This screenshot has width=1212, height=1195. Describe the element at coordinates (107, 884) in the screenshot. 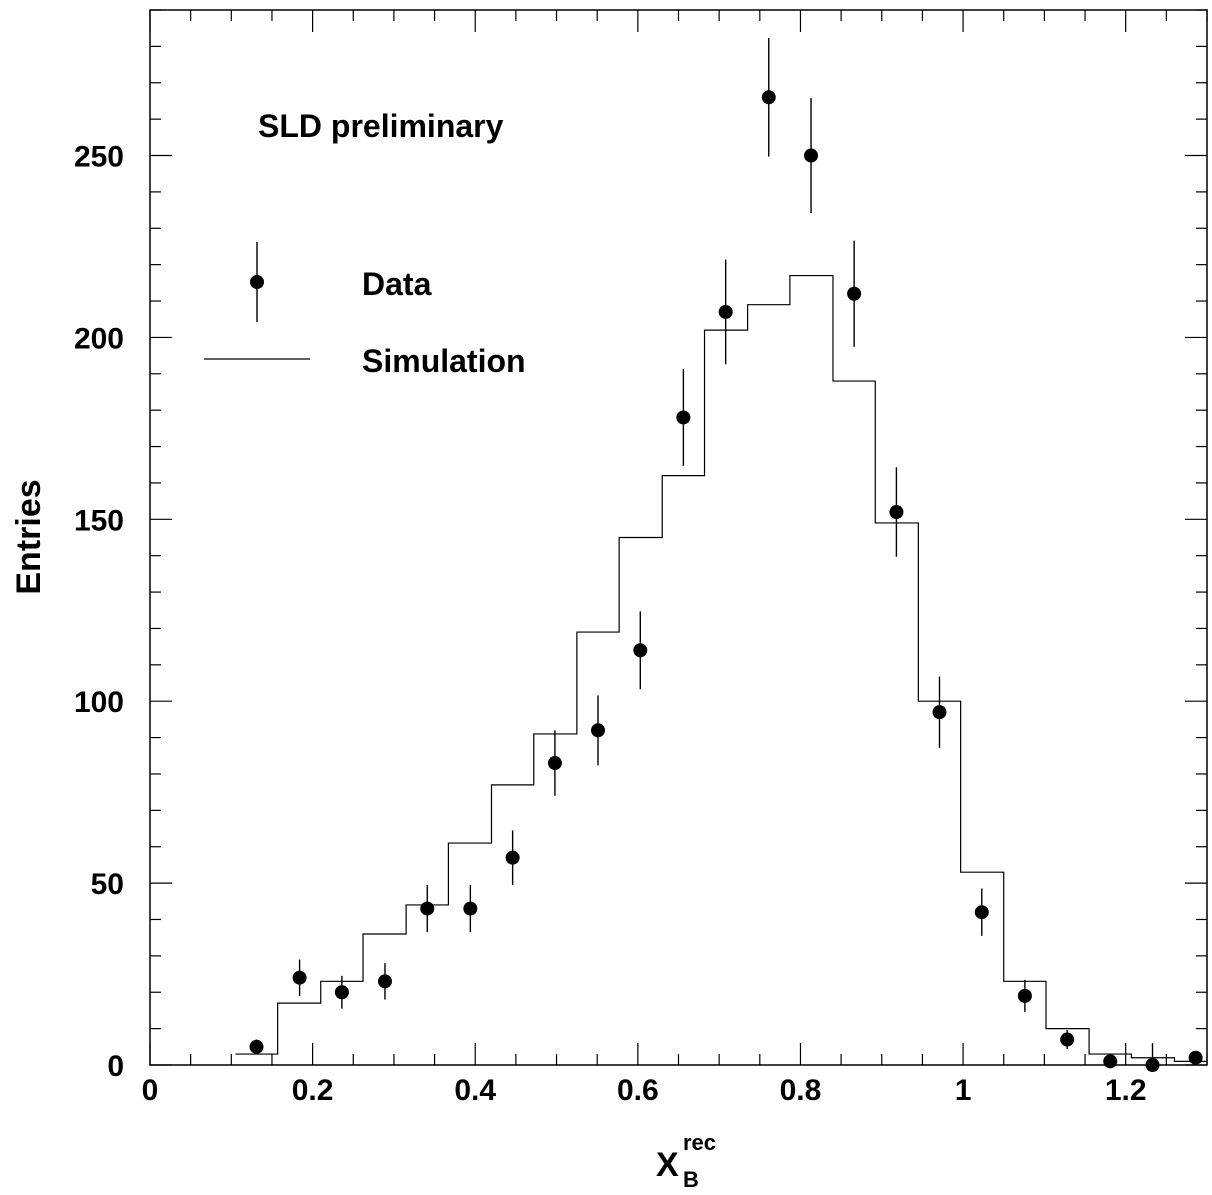

I see `y-tick-label: 50` at that location.